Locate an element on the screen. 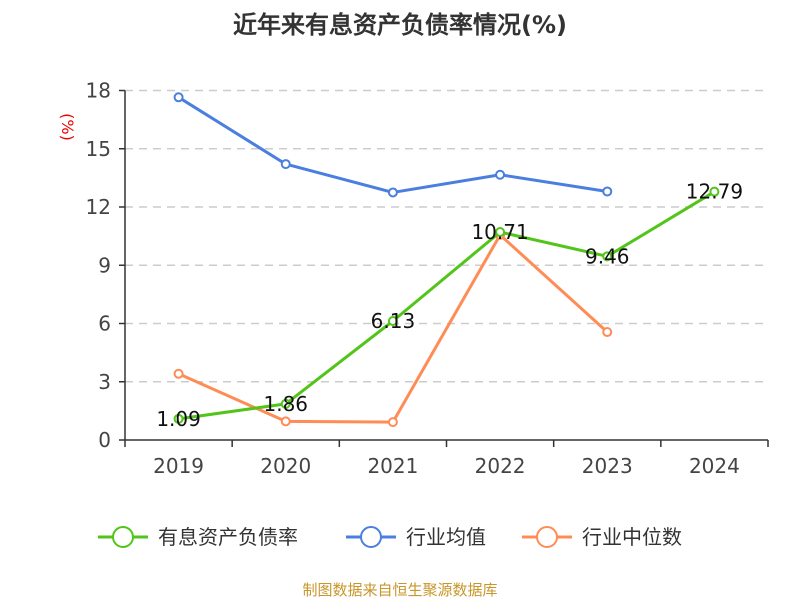  legend-item: 有息资产负债率 is located at coordinates (198, 537).